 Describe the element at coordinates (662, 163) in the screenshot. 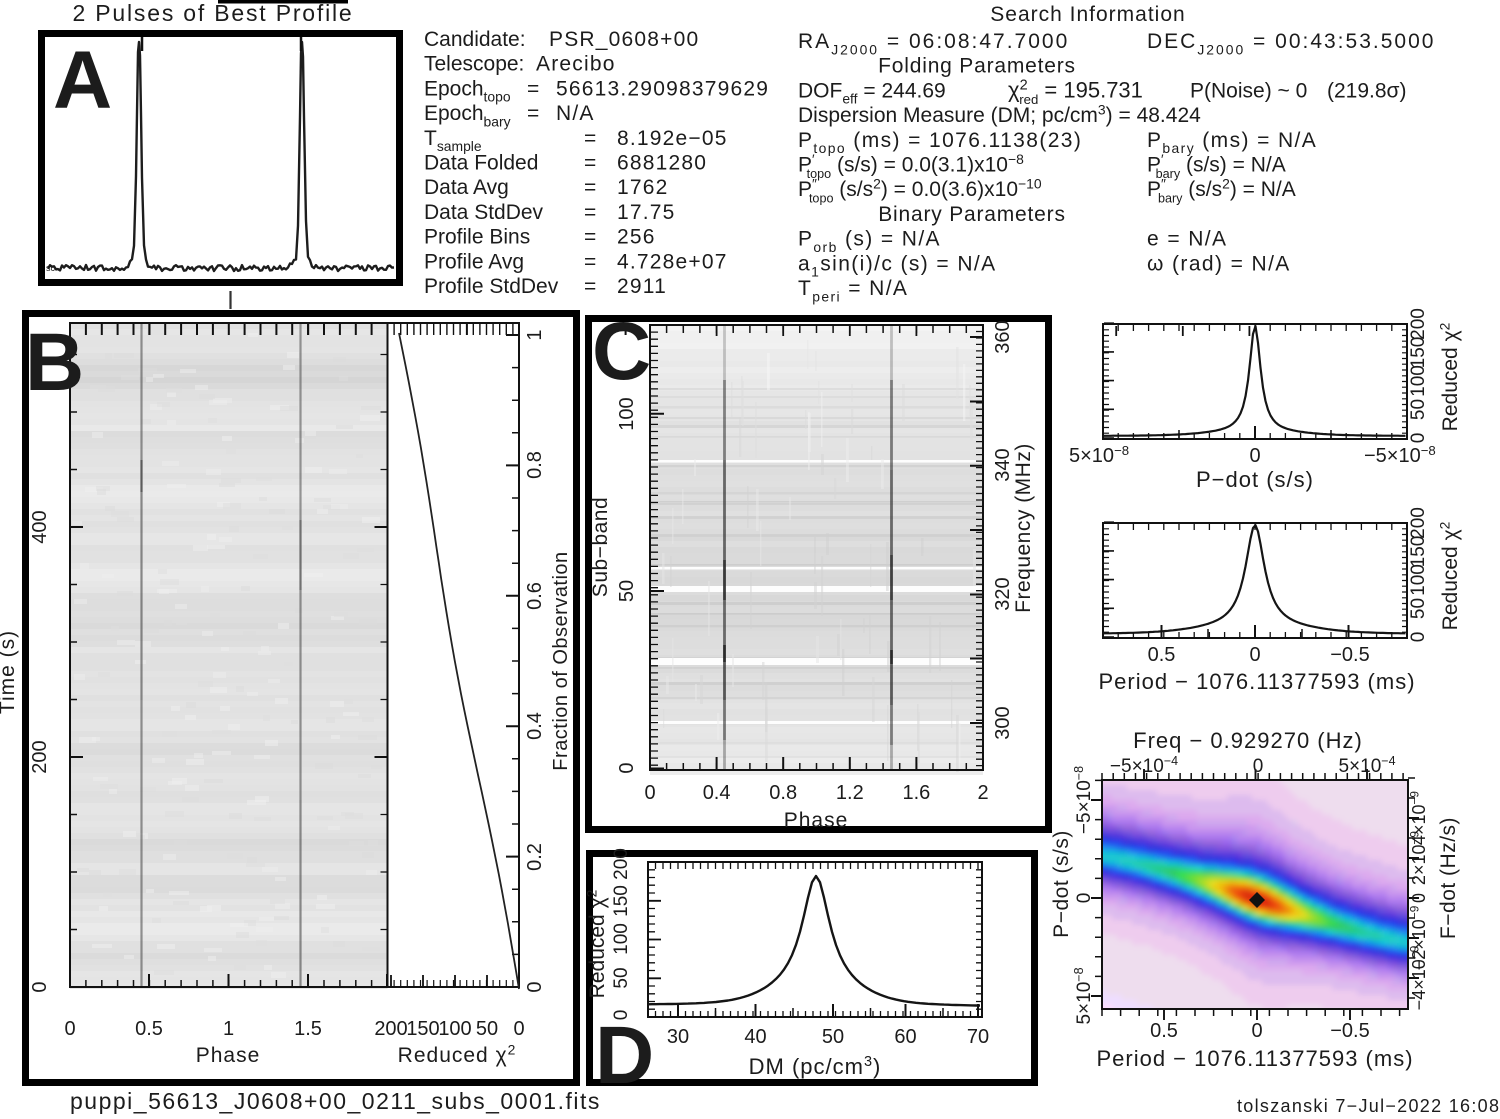

I see `svg-text: 6881280` at that location.